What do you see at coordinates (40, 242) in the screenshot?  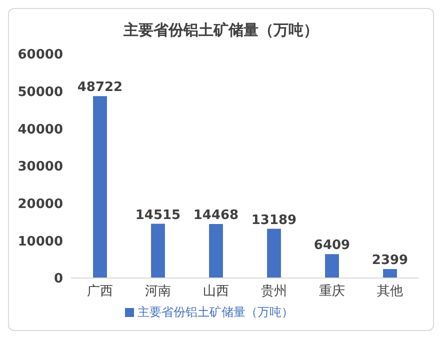 I see `y-tick-label: 10000` at bounding box center [40, 242].